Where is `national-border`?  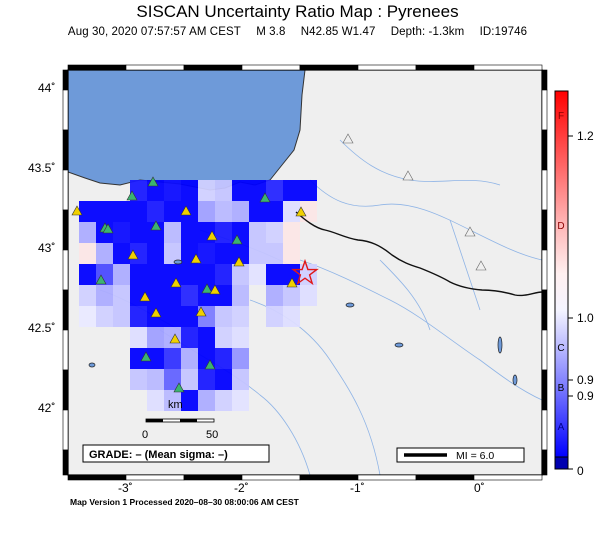 national-border is located at coordinates (418, 254).